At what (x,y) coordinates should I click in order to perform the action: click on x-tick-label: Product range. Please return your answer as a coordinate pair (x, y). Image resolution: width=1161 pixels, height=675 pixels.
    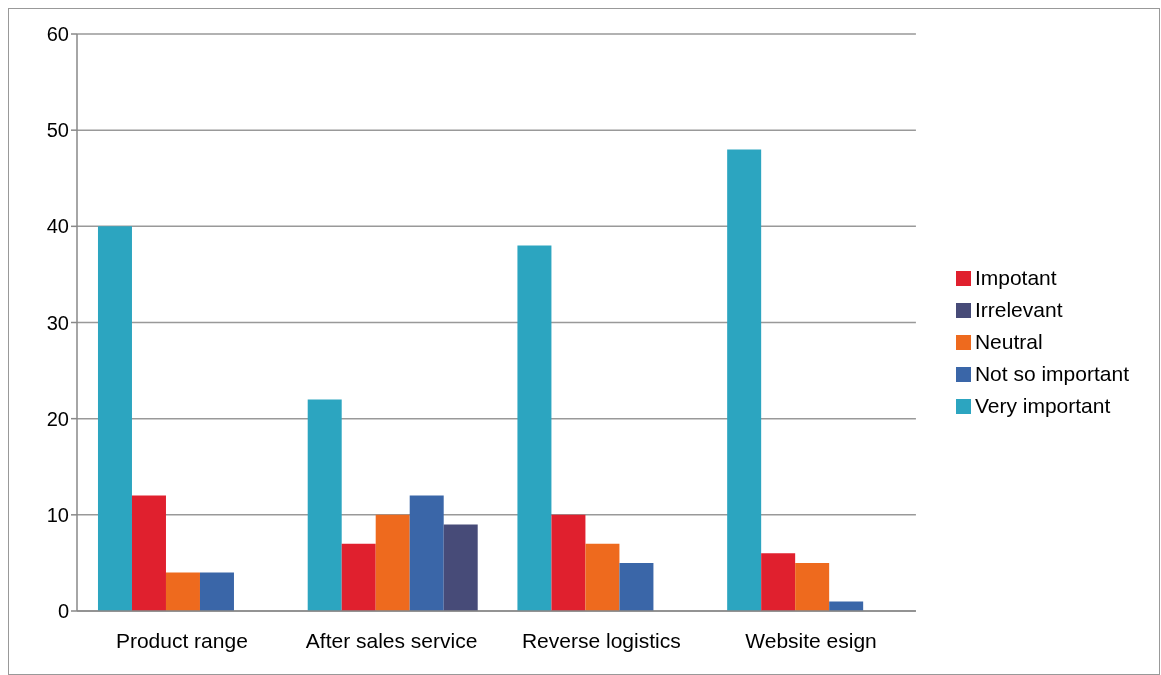
    Looking at the image, I should click on (181, 640).